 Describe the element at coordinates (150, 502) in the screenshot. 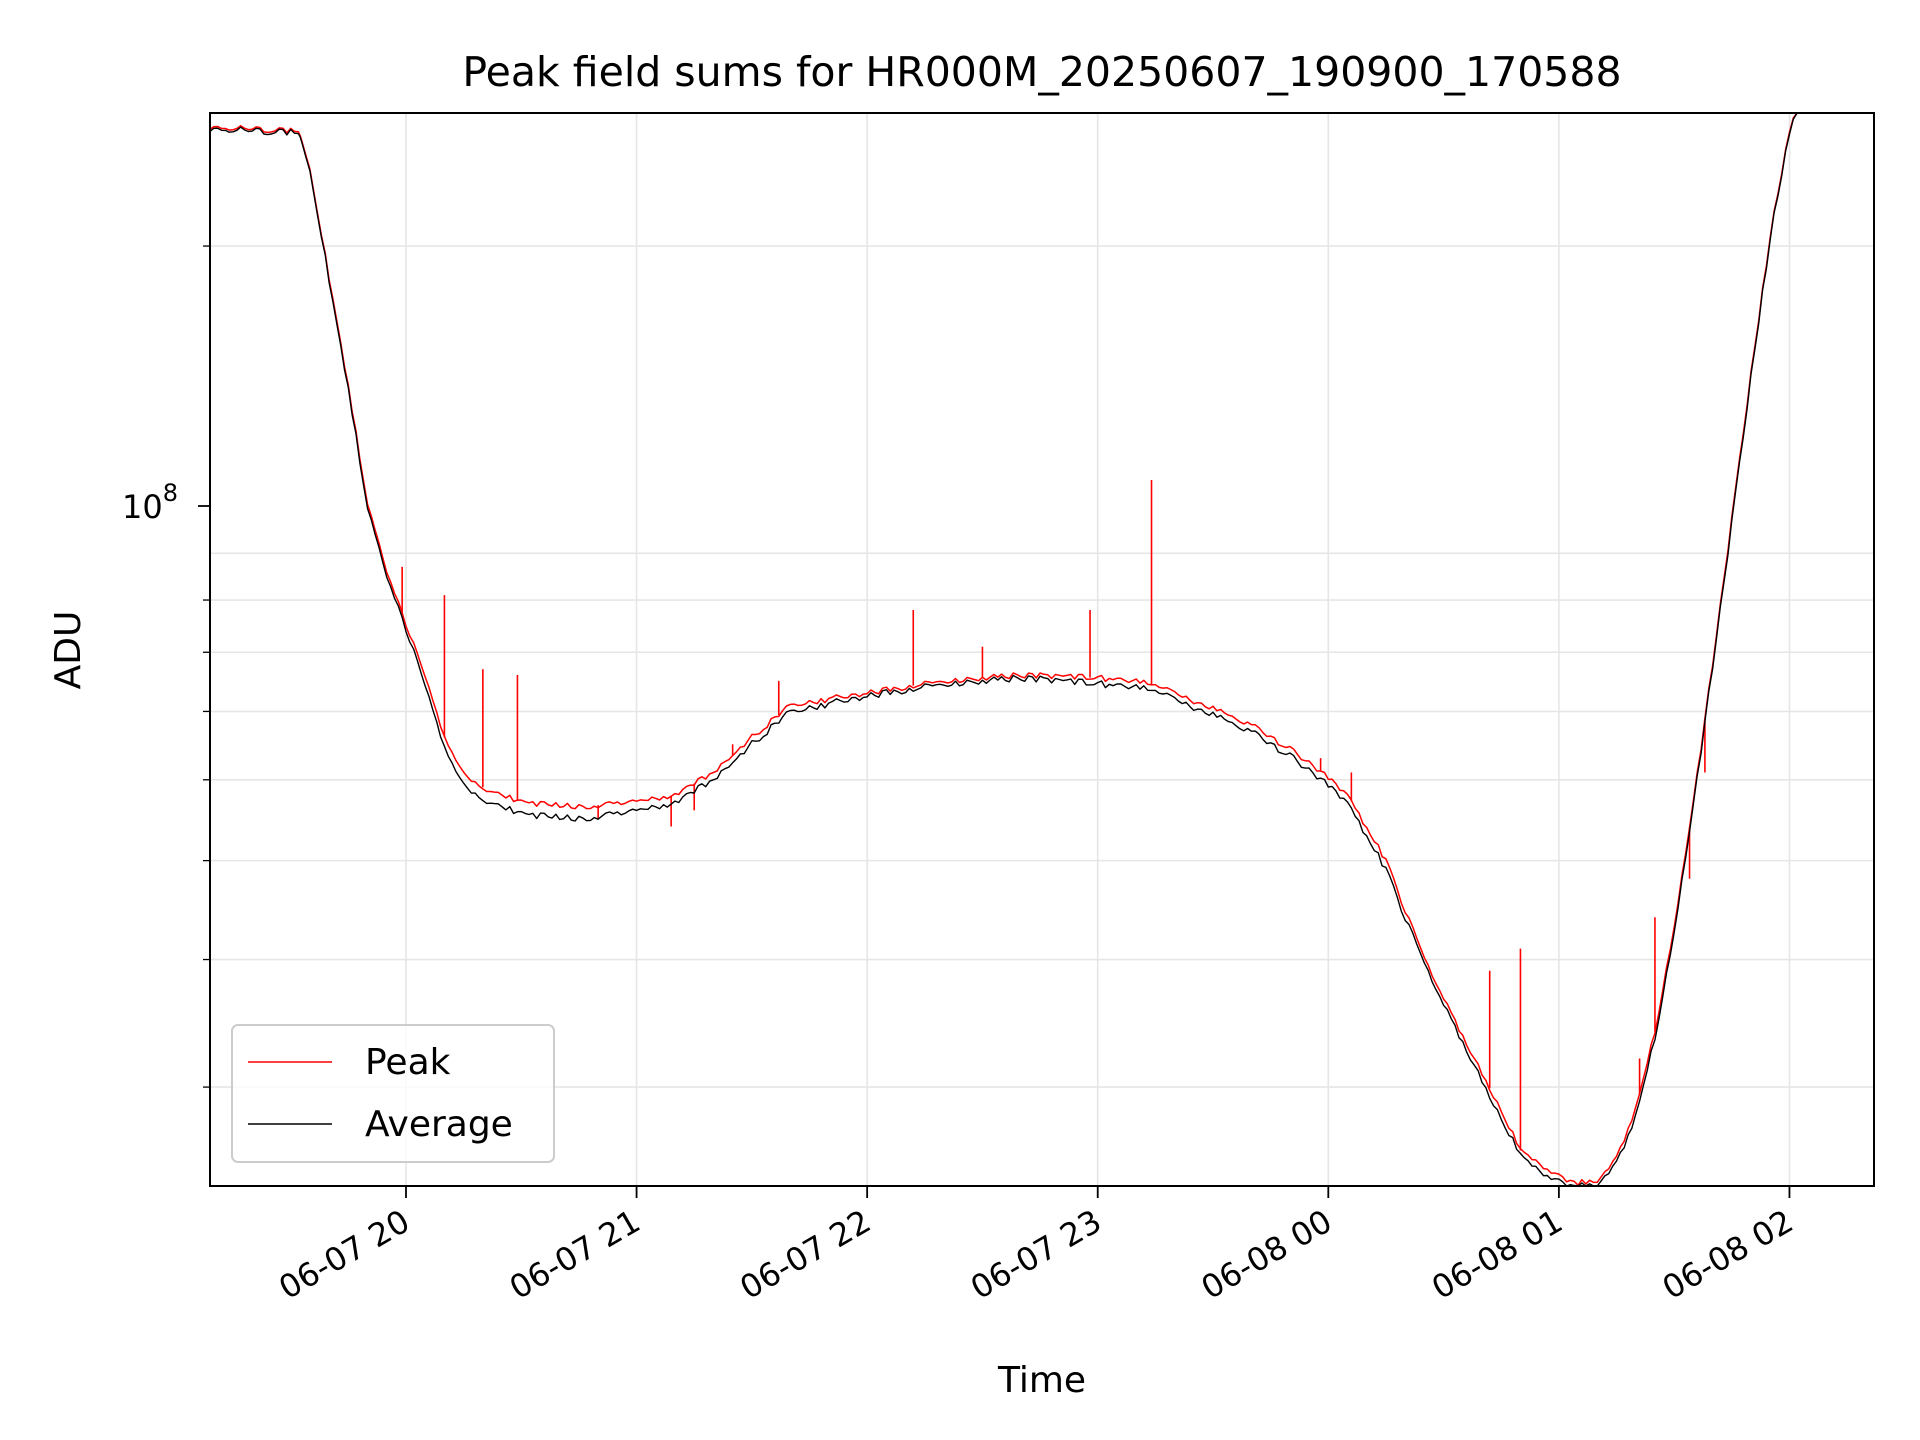

I see `y-tick-label: 108` at that location.